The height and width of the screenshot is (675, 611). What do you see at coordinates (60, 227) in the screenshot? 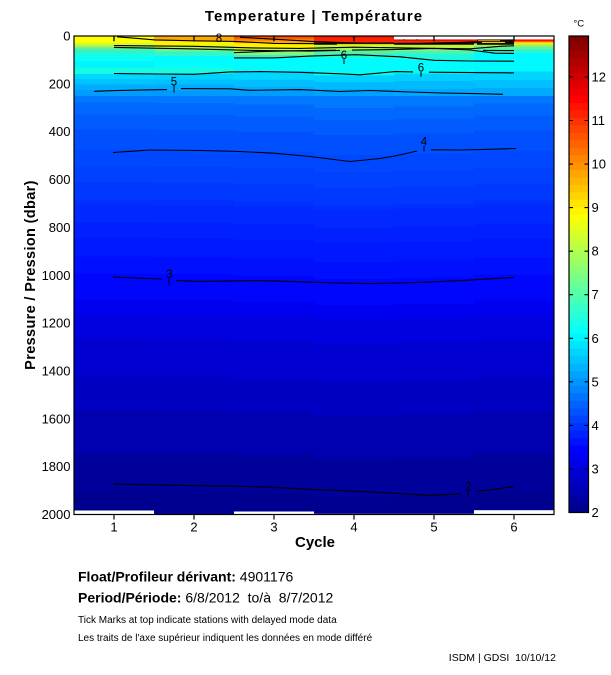
I see `svg-text: 800` at bounding box center [60, 227].